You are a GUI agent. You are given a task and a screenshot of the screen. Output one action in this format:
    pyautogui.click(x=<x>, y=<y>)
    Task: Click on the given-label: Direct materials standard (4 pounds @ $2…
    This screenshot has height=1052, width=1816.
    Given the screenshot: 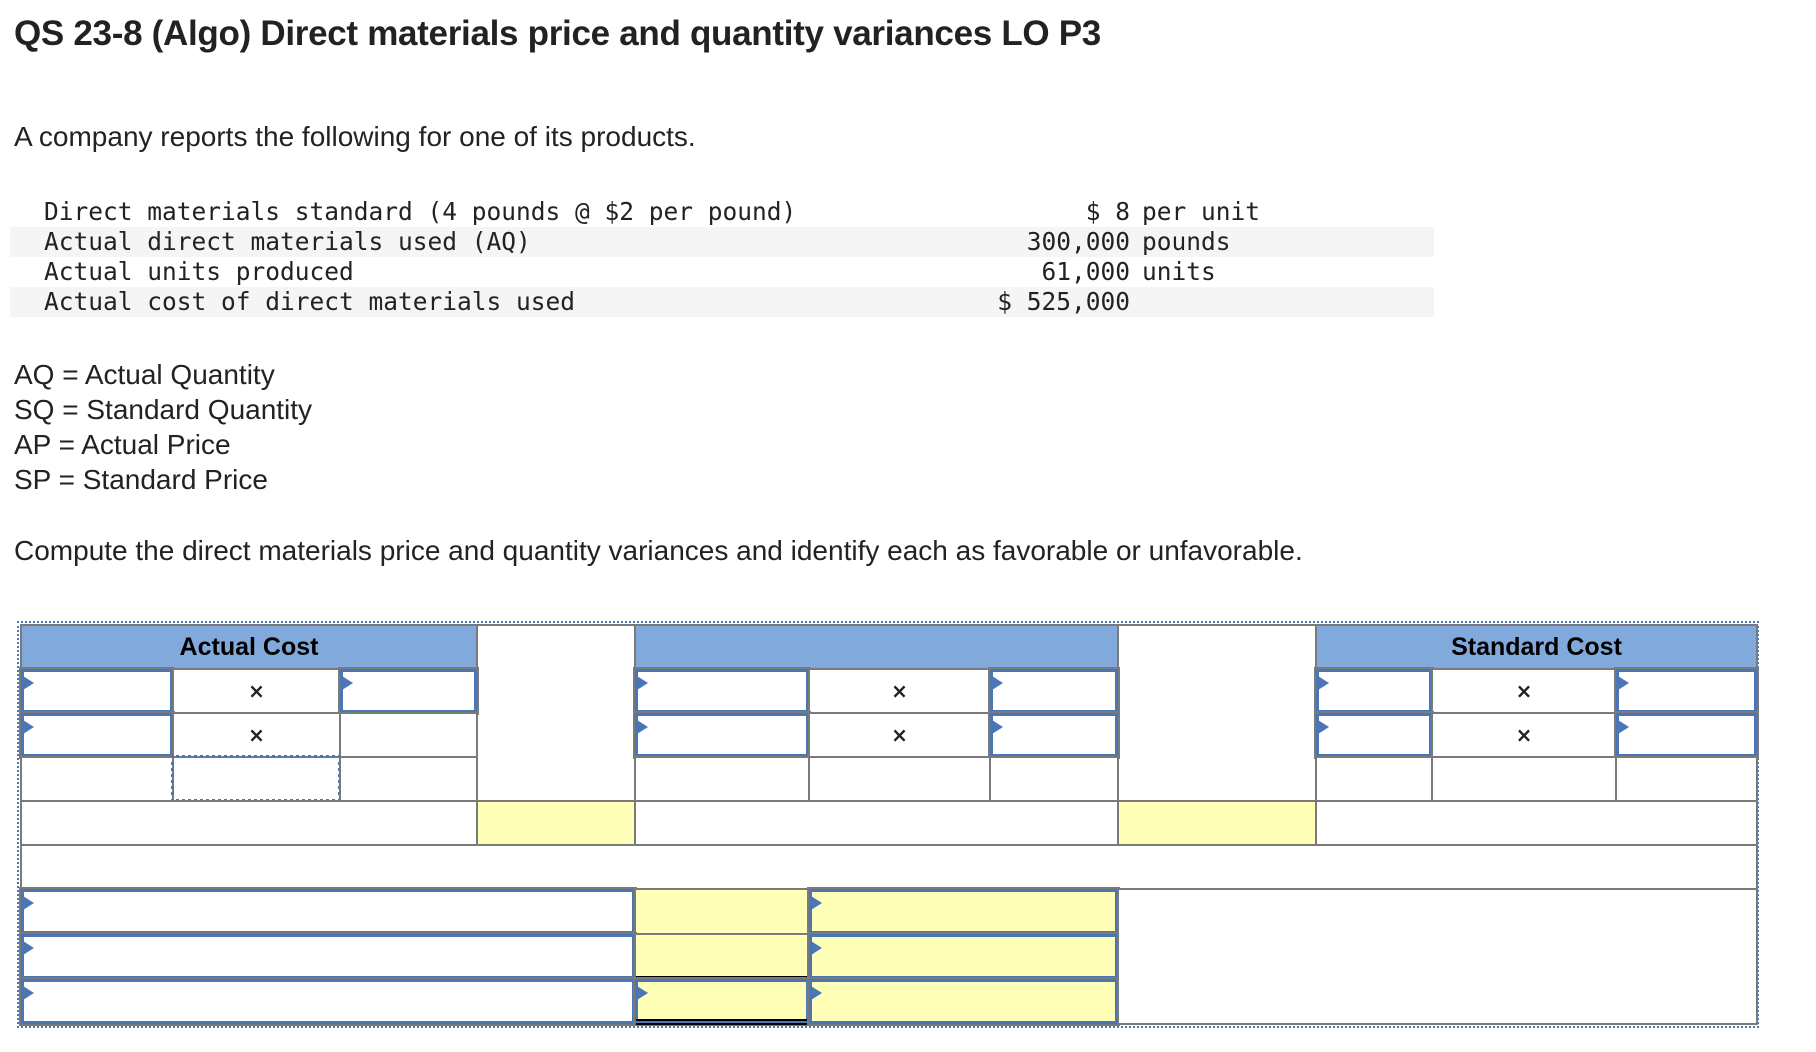 What is the action you would take?
    pyautogui.click(x=420, y=211)
    